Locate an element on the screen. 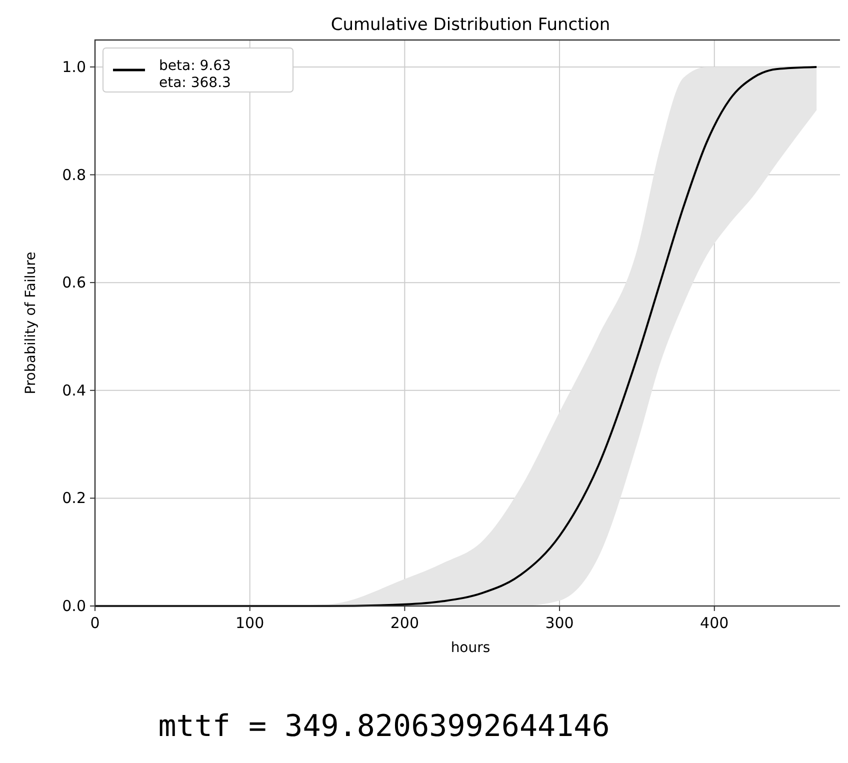 This screenshot has width=848, height=763. y-tick-label: 0.6 is located at coordinates (74, 283).